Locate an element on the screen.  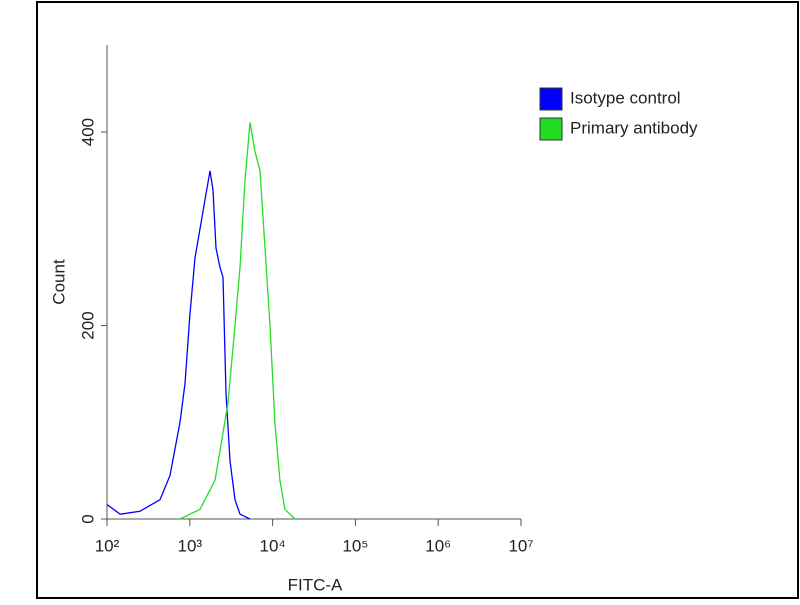
y-axis-title: Count is located at coordinates (58, 282).